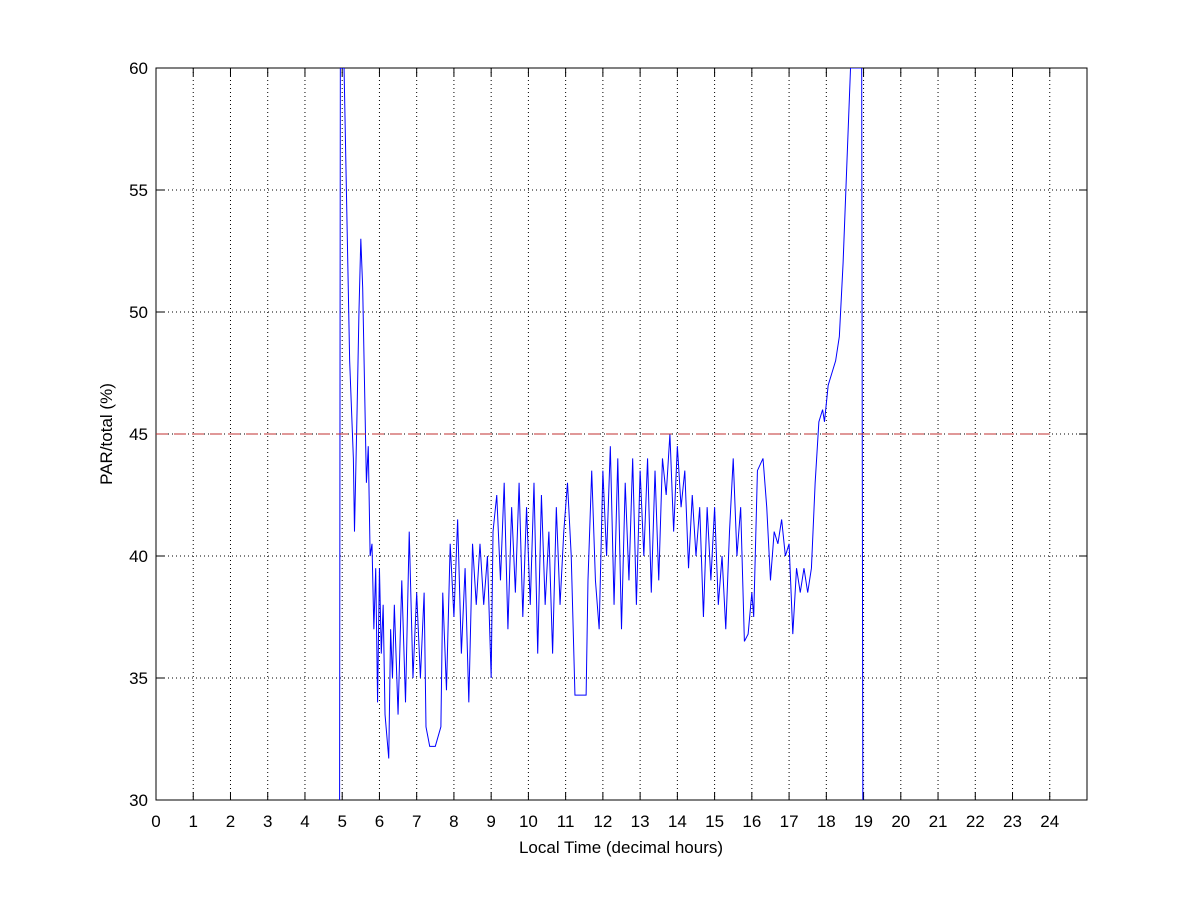  Describe the element at coordinates (304, 821) in the screenshot. I see `x-tick-label: 4` at that location.